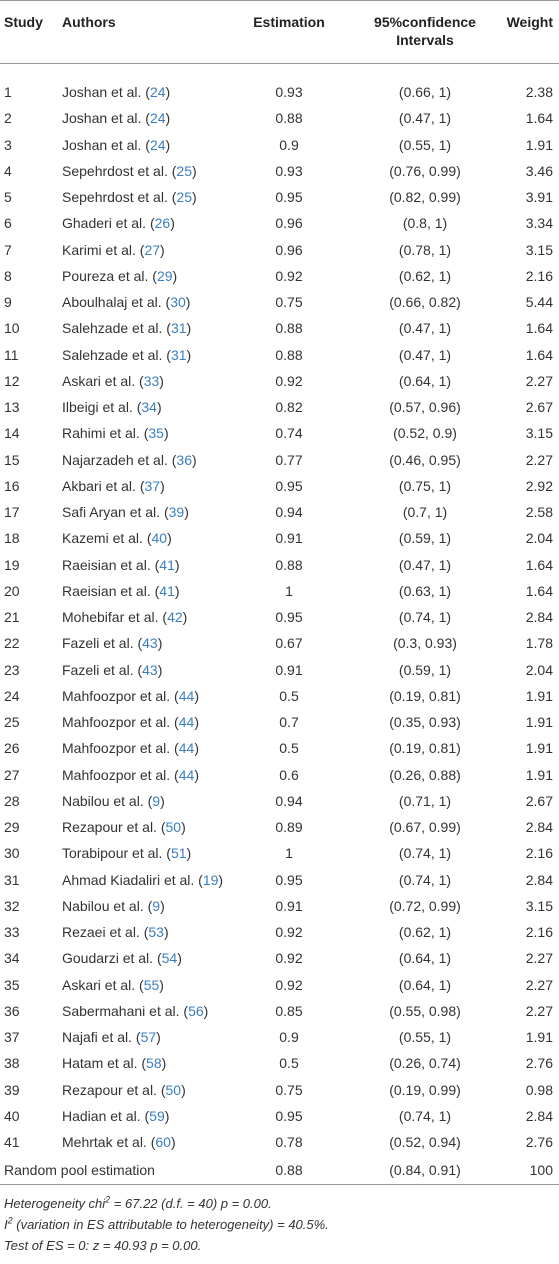 This screenshot has width=559, height=1264. Describe the element at coordinates (126, 302) in the screenshot. I see `authors: Aboulhalaj et al. (30)` at that location.